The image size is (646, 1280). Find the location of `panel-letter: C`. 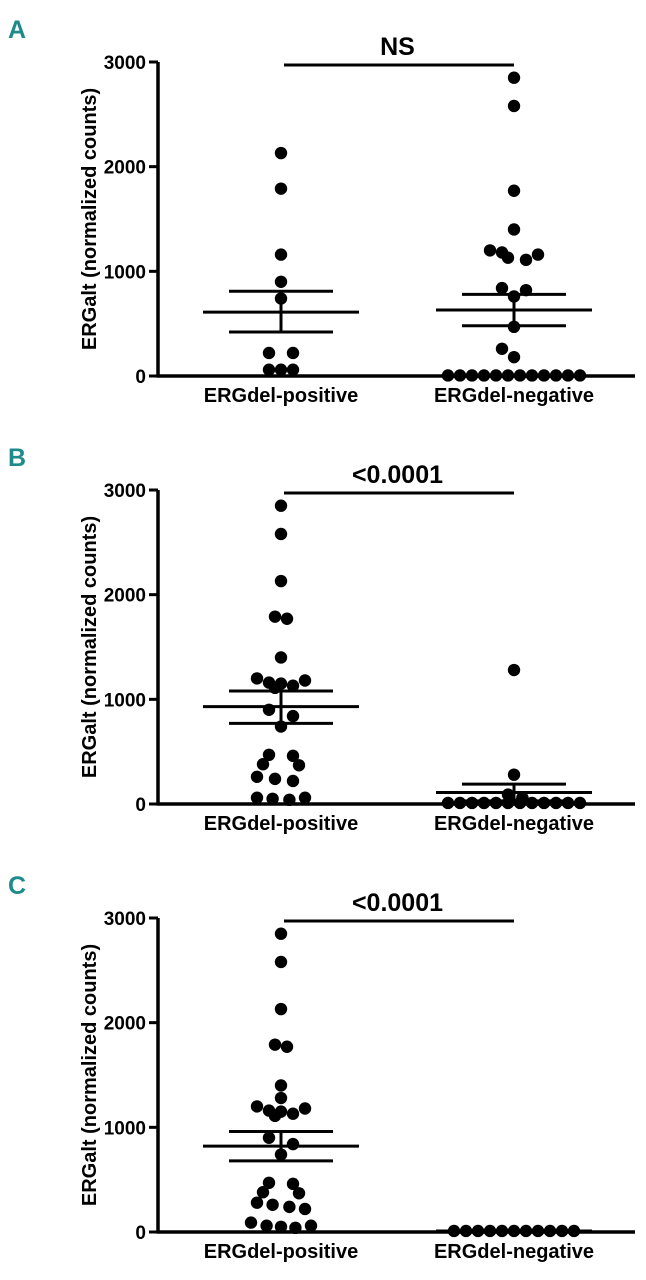

panel-letter: C is located at coordinates (17, 886).